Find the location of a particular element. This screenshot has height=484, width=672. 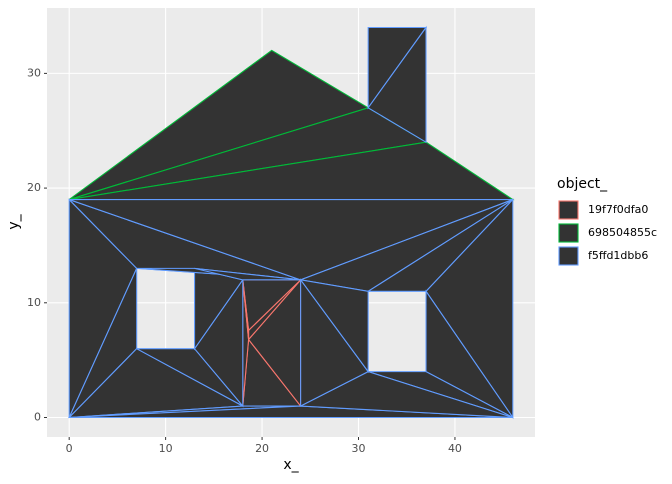

x-tick-label: 0 is located at coordinates (69, 448).